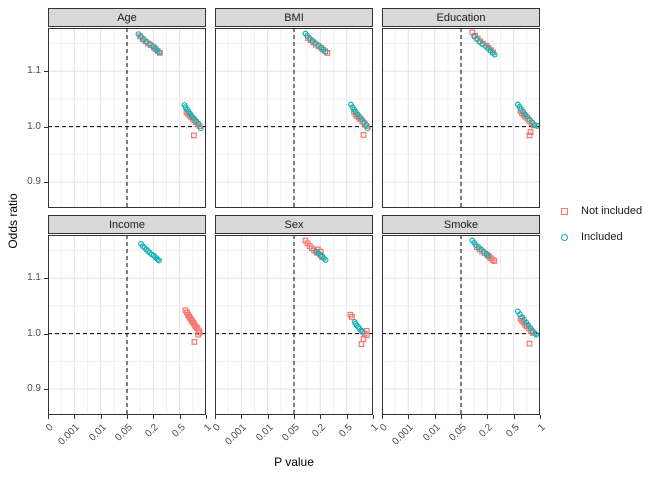 The width and height of the screenshot is (672, 480). Describe the element at coordinates (564, 211) in the screenshot. I see `open-square-marker-icon` at that location.